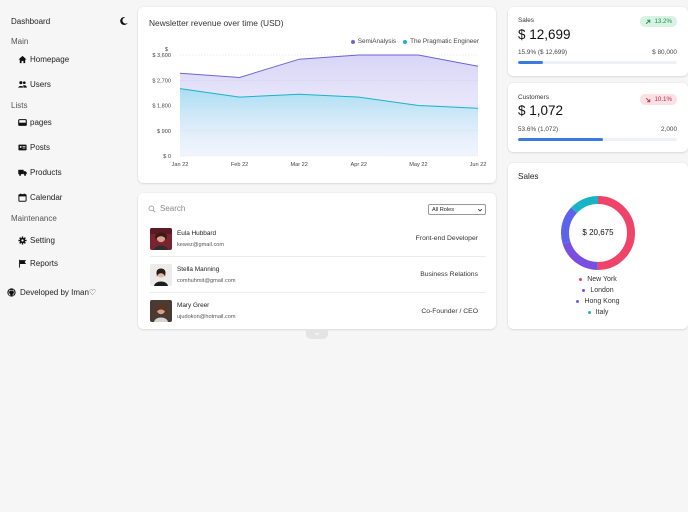 Image resolution: width=688 pixels, height=512 pixels. What do you see at coordinates (197, 233) in the screenshot?
I see `user-name: Eula Hubbard` at bounding box center [197, 233].